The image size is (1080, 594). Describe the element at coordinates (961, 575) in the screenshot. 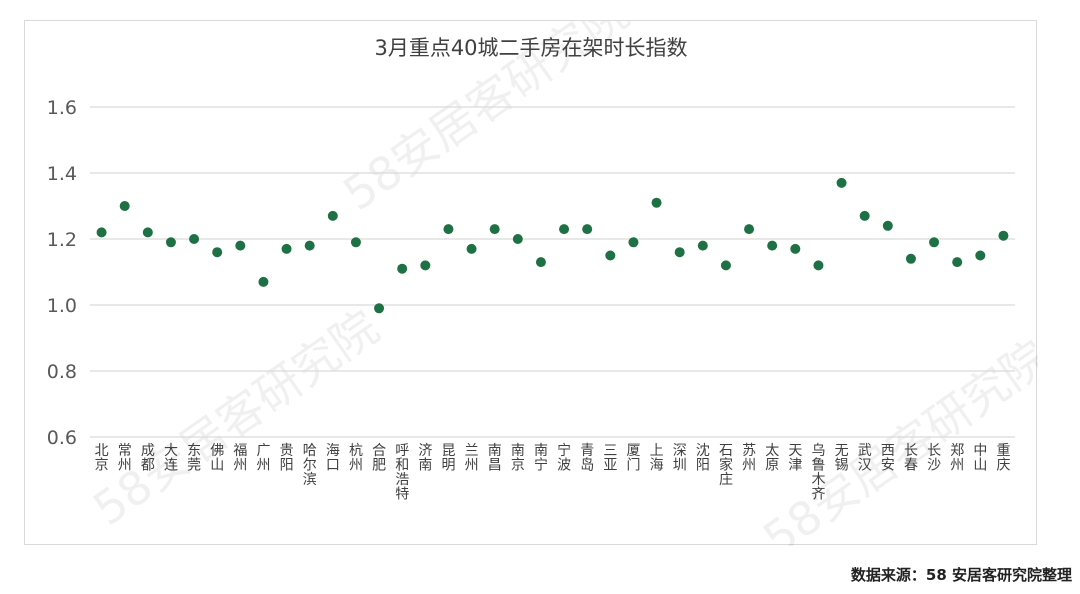

I see `source-note: 数据来源：58 安居客研究院整理` at that location.